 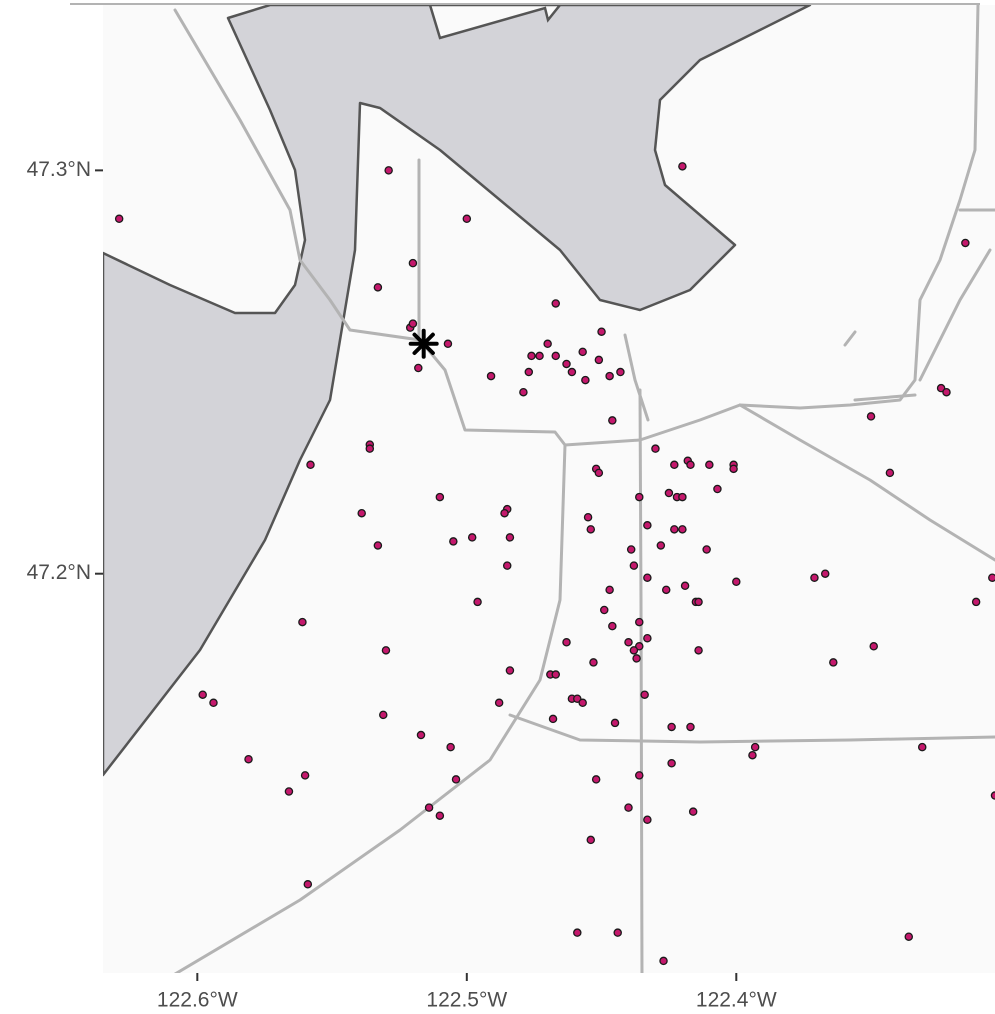 I want to click on y-tick-label: 47.3°N, so click(x=59, y=169).